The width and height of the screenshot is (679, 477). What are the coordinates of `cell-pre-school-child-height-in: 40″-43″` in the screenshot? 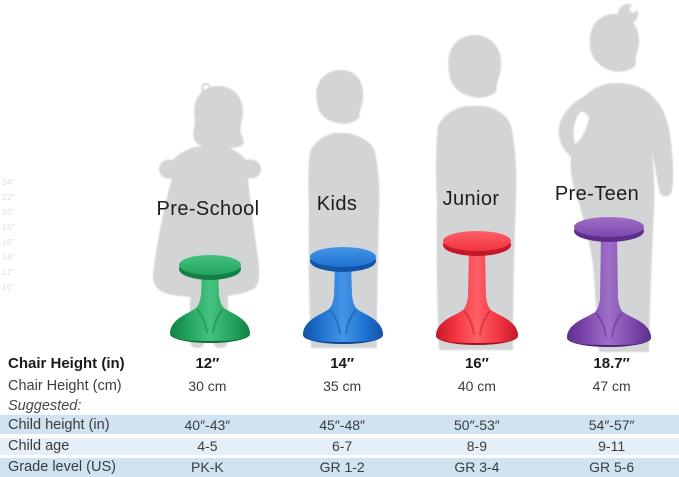 It's located at (207, 424).